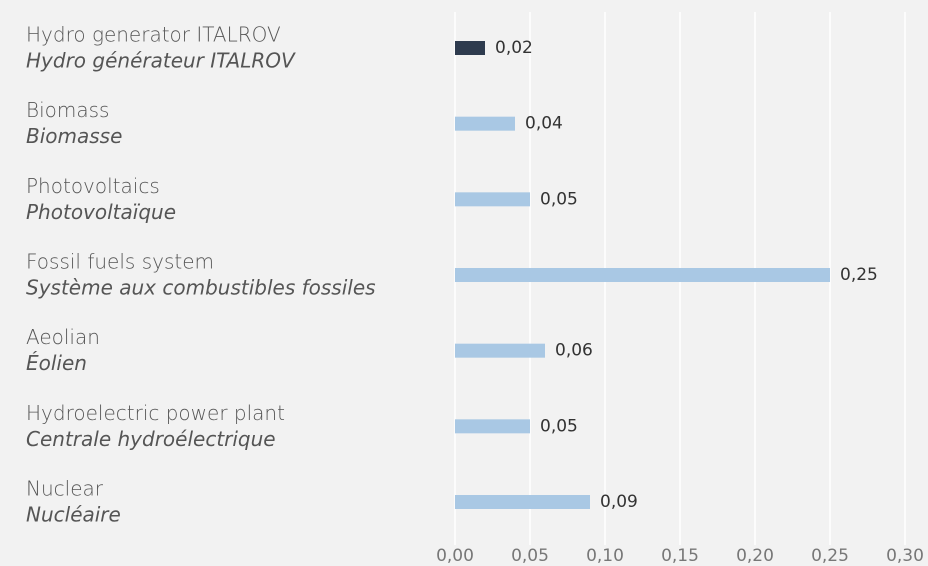  Describe the element at coordinates (619, 502) in the screenshot. I see `value-label: 0,09` at that location.